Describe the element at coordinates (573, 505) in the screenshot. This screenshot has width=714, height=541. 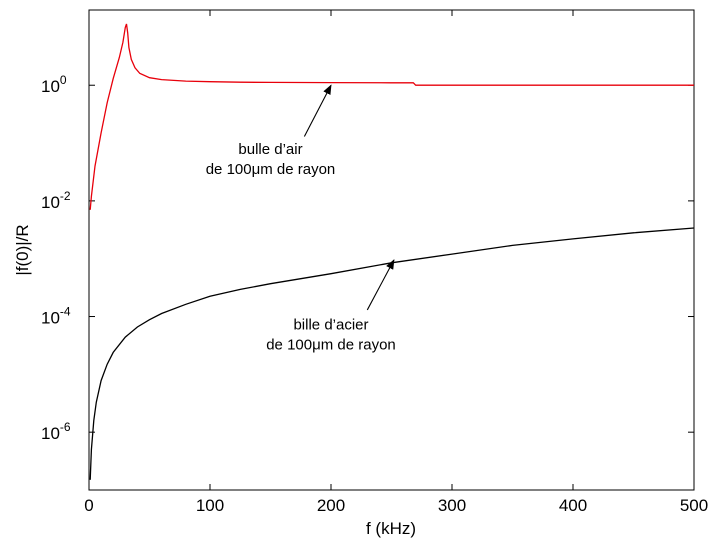
I see `x-tick-label: 400` at that location.